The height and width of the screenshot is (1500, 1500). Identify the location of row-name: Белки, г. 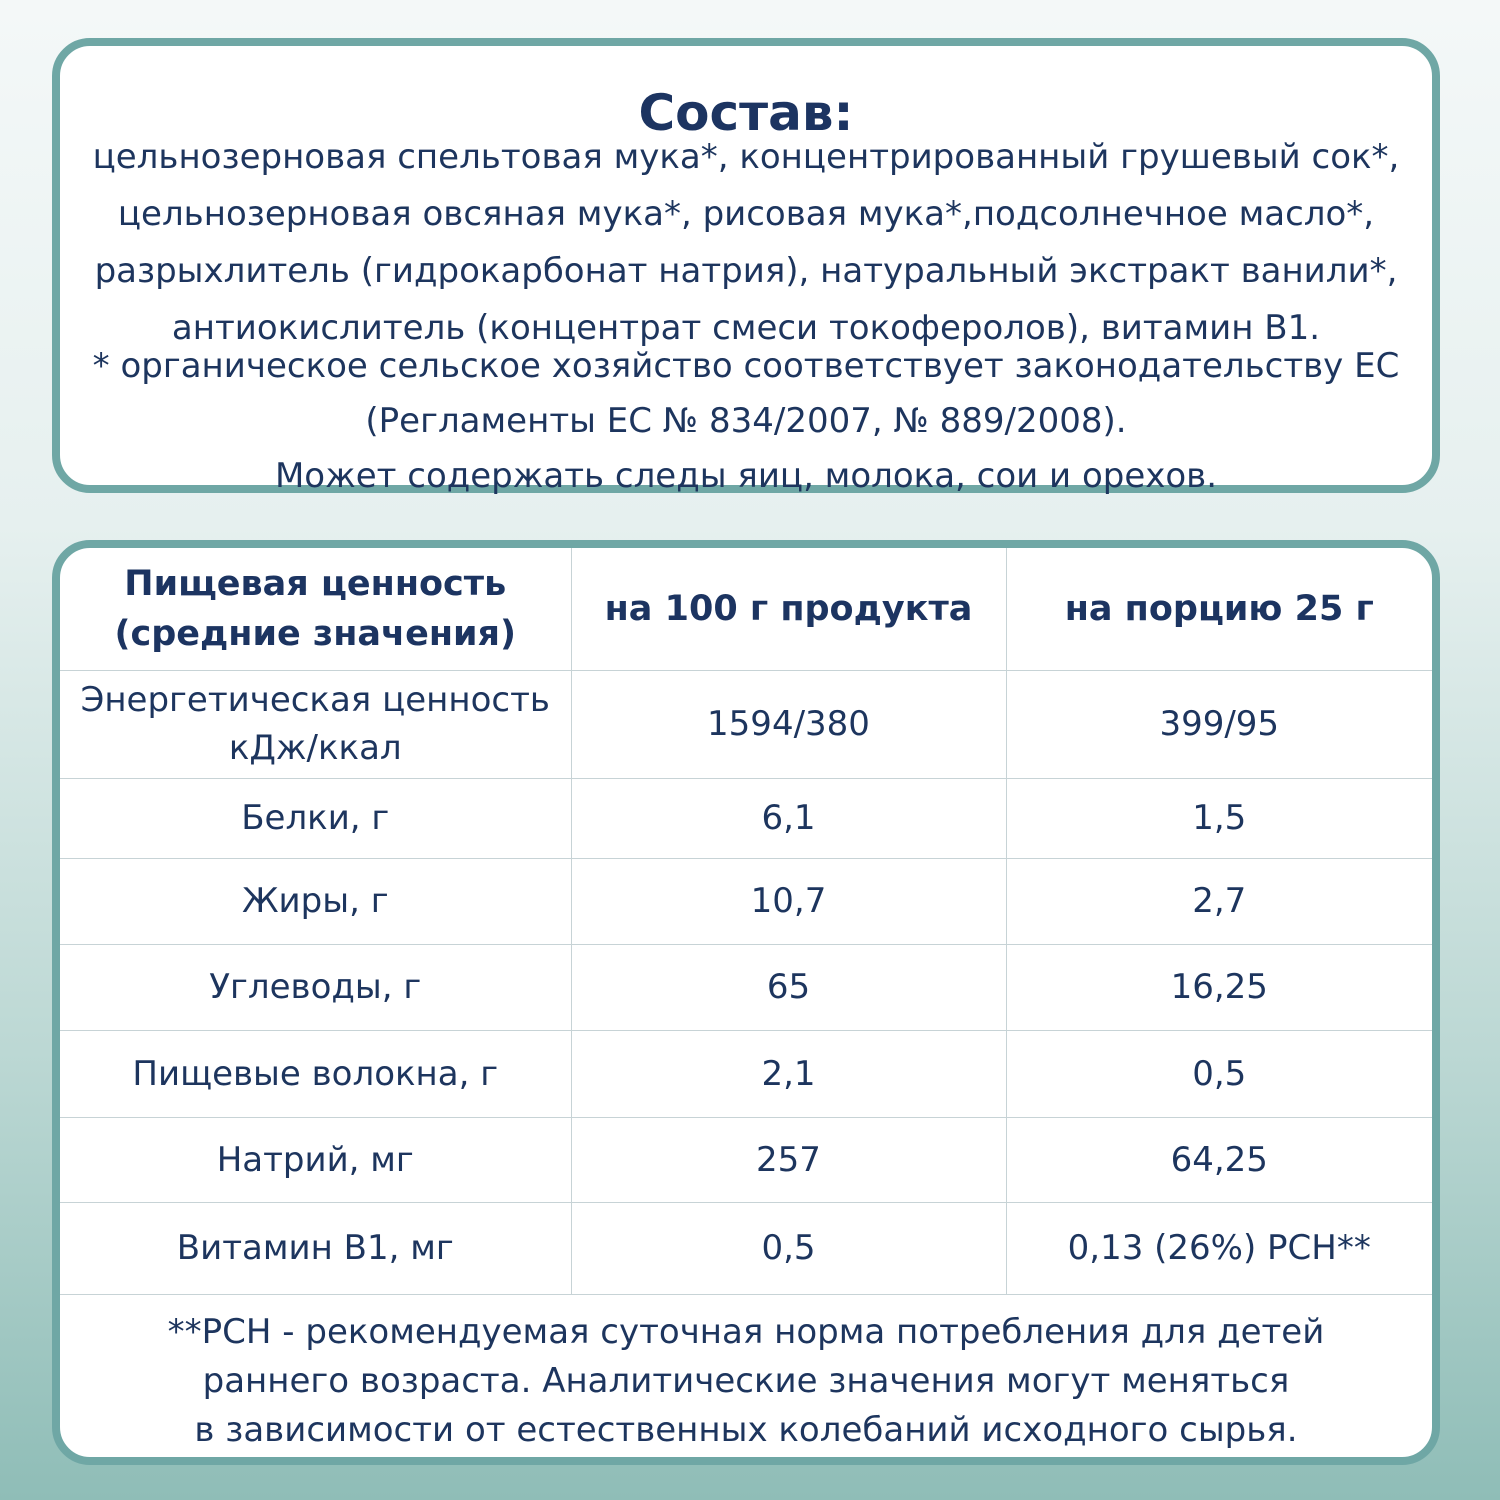
(316, 818).